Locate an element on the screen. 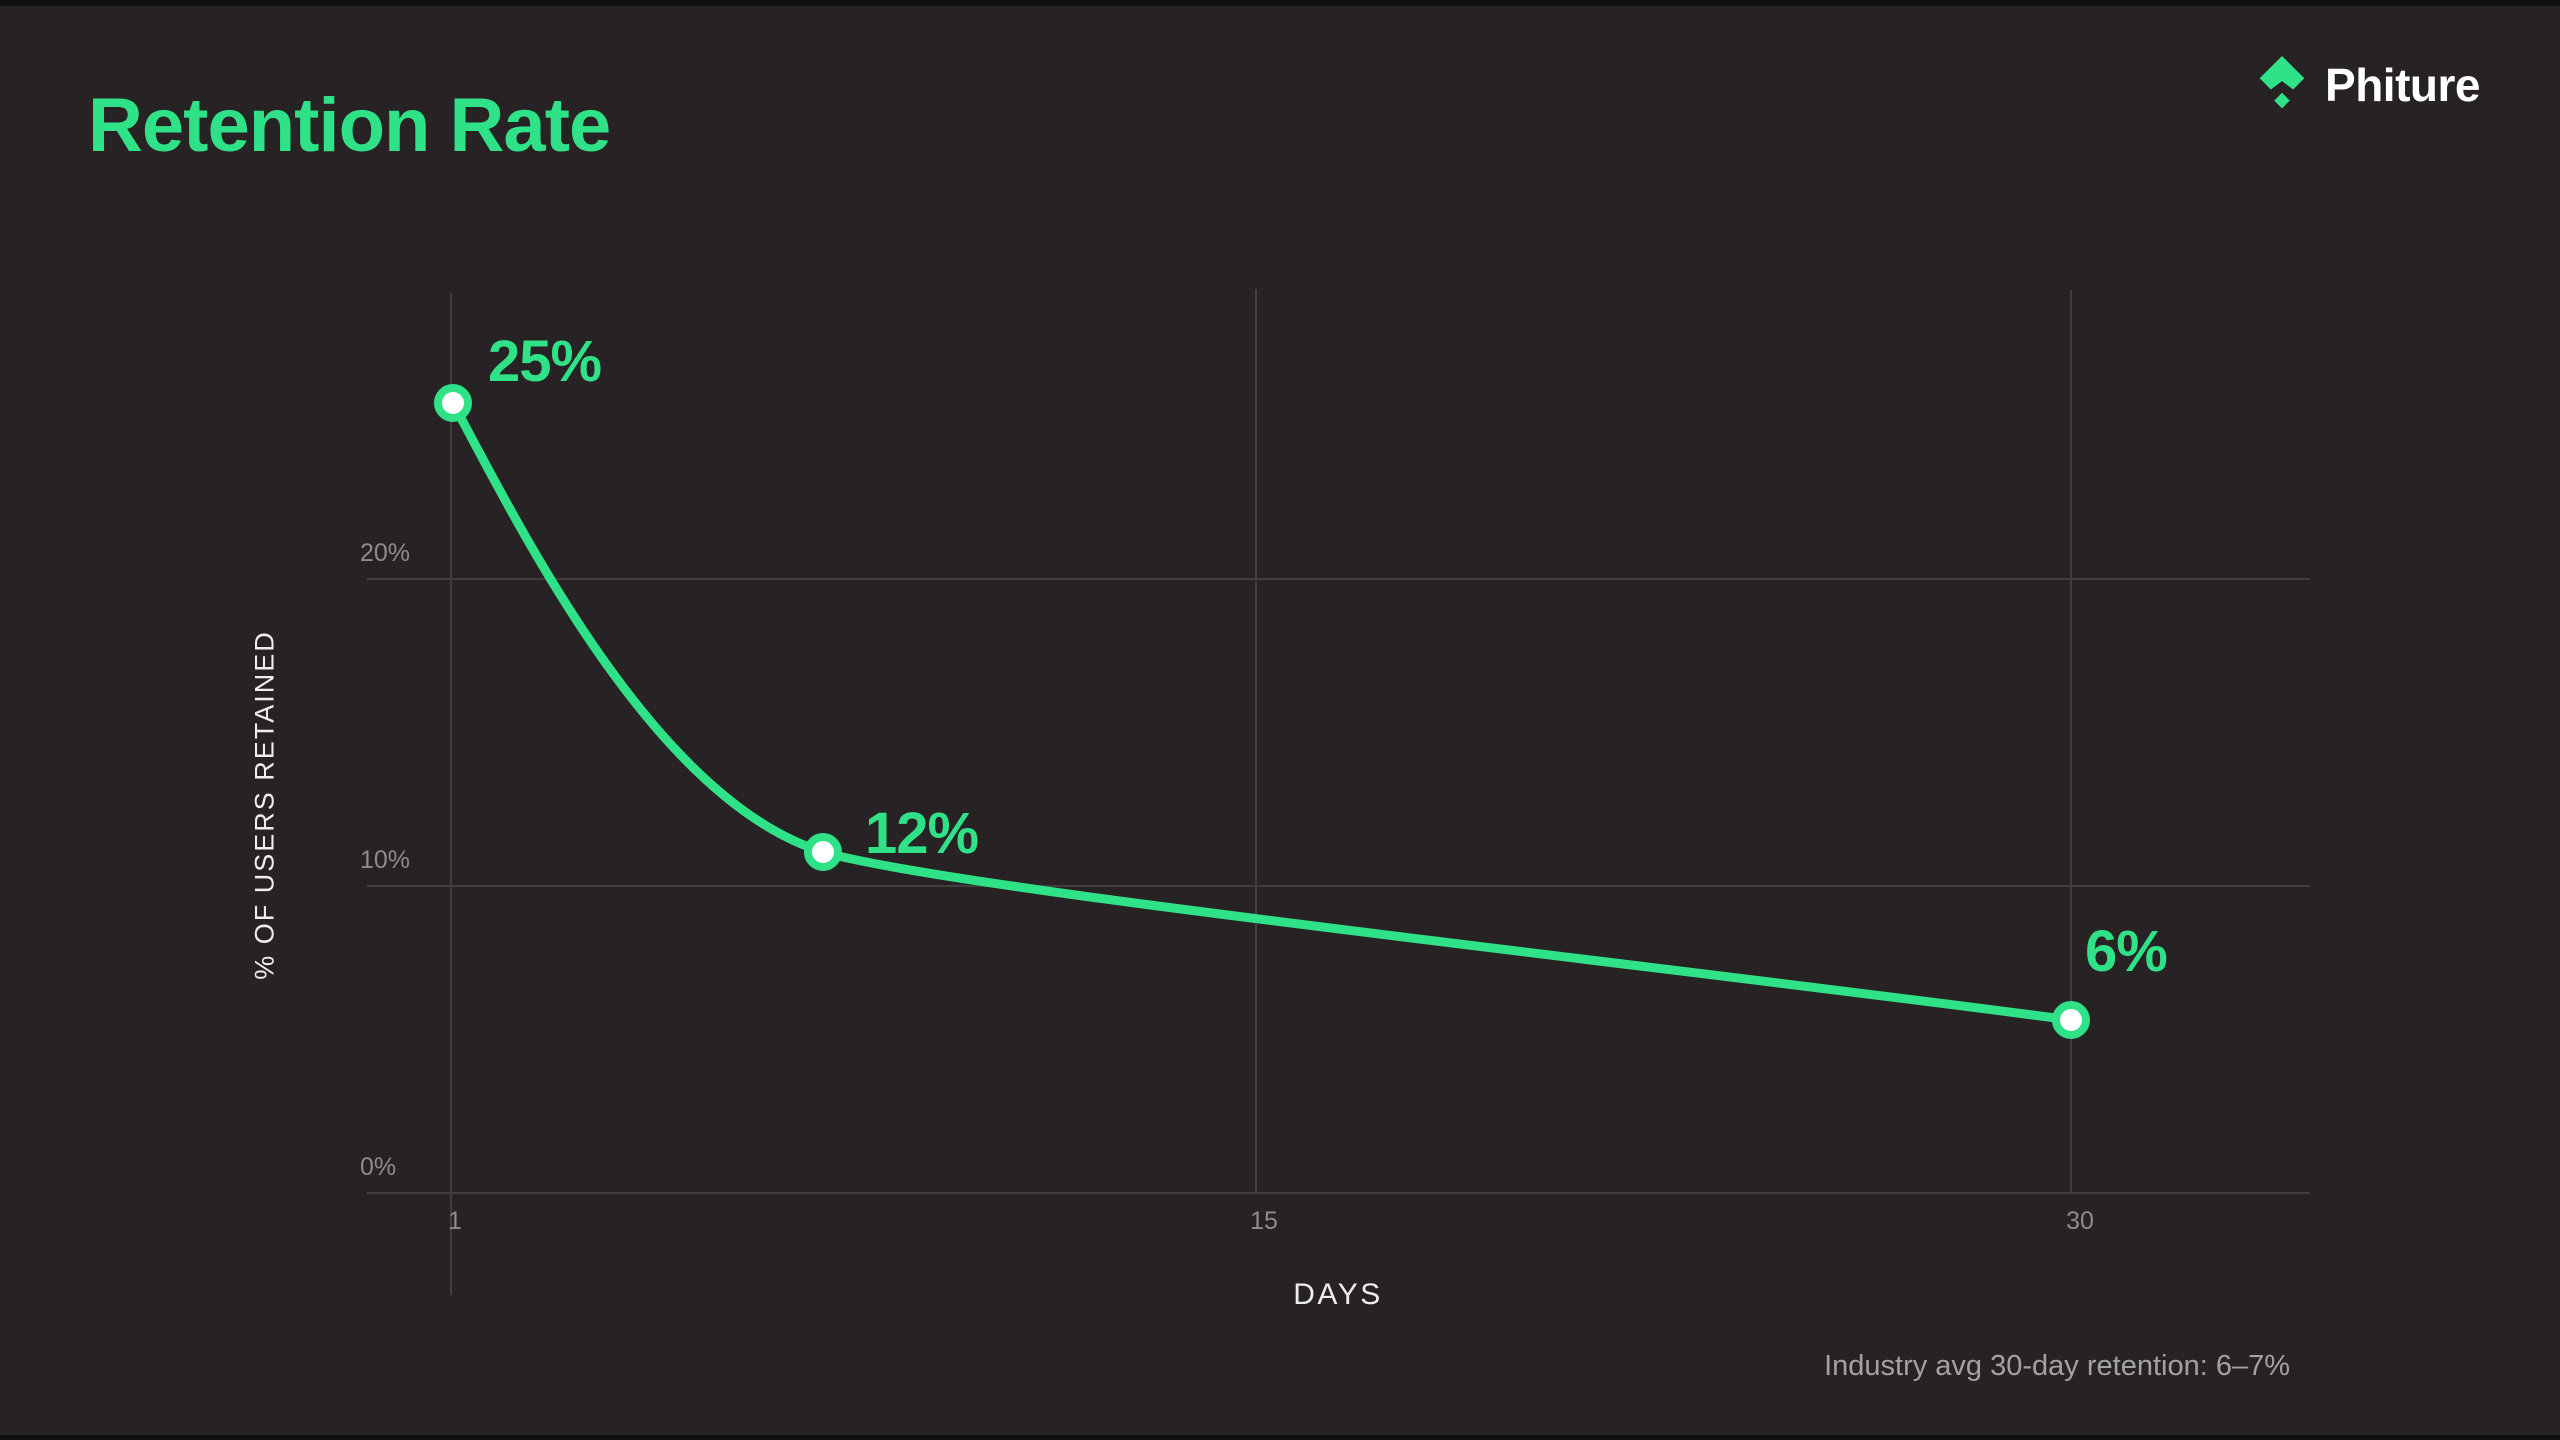  page-title: Retention Rate is located at coordinates (349, 125).